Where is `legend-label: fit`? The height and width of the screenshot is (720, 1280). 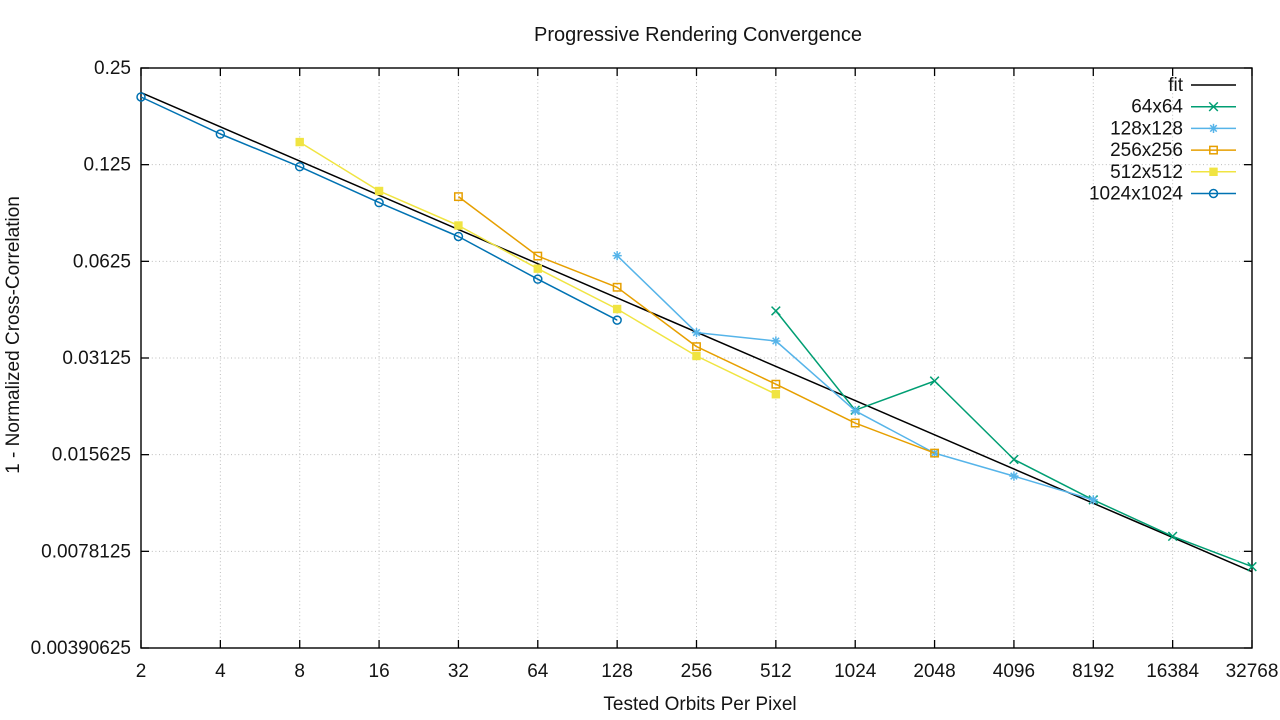 legend-label: fit is located at coordinates (1176, 85).